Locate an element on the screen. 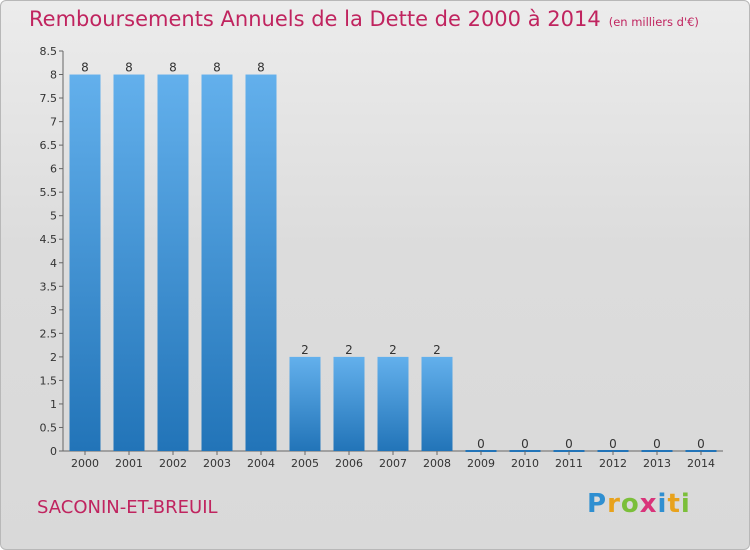 This screenshot has width=750, height=550. x-tick-label: 2002 is located at coordinates (173, 463).